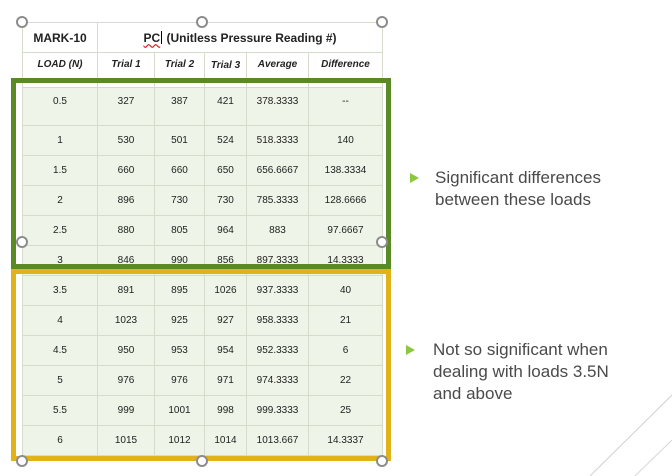  What do you see at coordinates (345, 200) in the screenshot?
I see `table-cell: 128.6666` at bounding box center [345, 200].